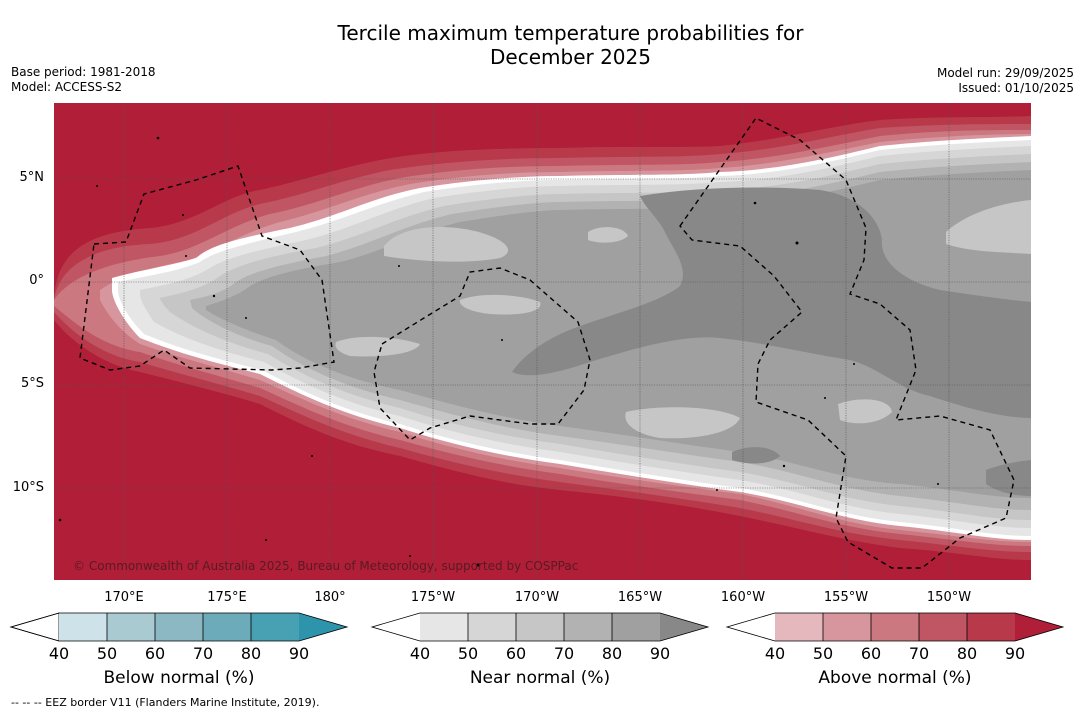 The width and height of the screenshot is (1085, 713). What do you see at coordinates (32, 177) in the screenshot?
I see `lat-label: 5°N` at bounding box center [32, 177].